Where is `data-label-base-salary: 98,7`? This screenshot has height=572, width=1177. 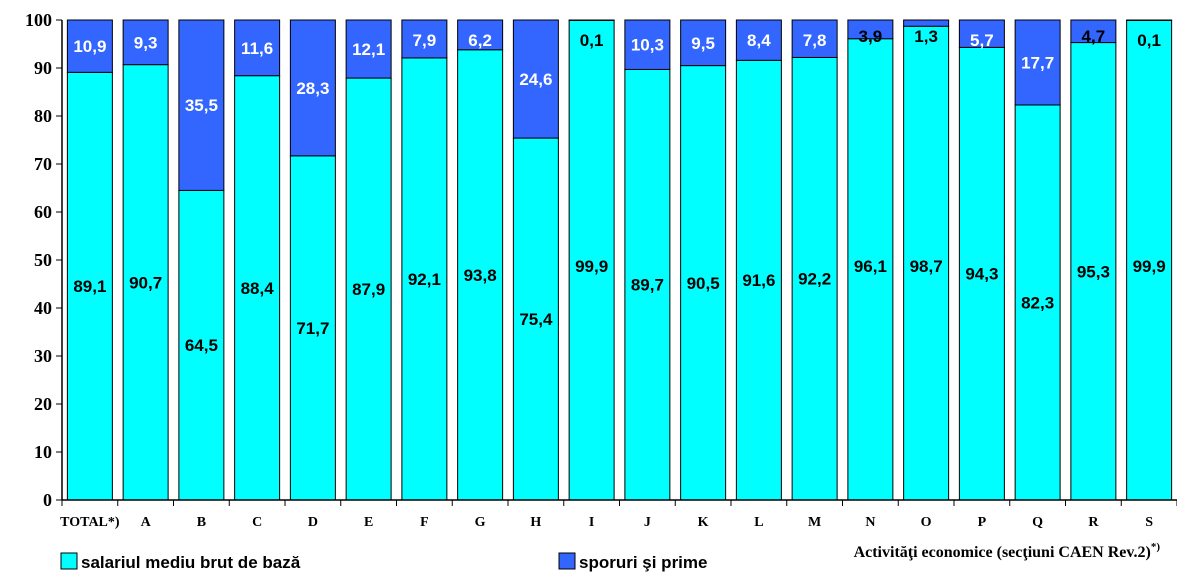 data-label-base-salary: 98,7 is located at coordinates (926, 266).